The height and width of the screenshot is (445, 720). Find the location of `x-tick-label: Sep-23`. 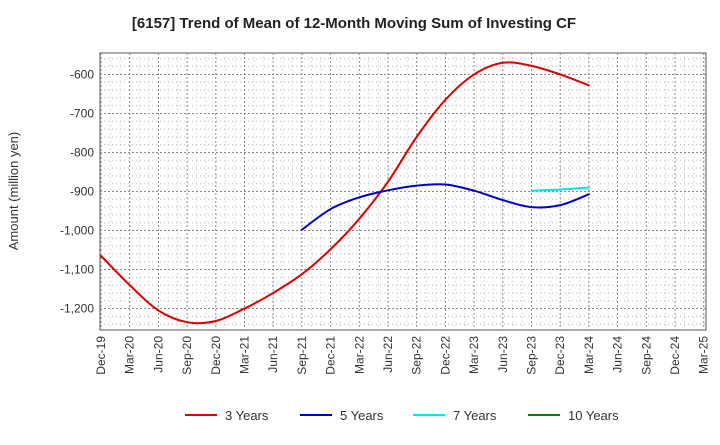

x-tick-label: Sep-23 is located at coordinates (532, 355).